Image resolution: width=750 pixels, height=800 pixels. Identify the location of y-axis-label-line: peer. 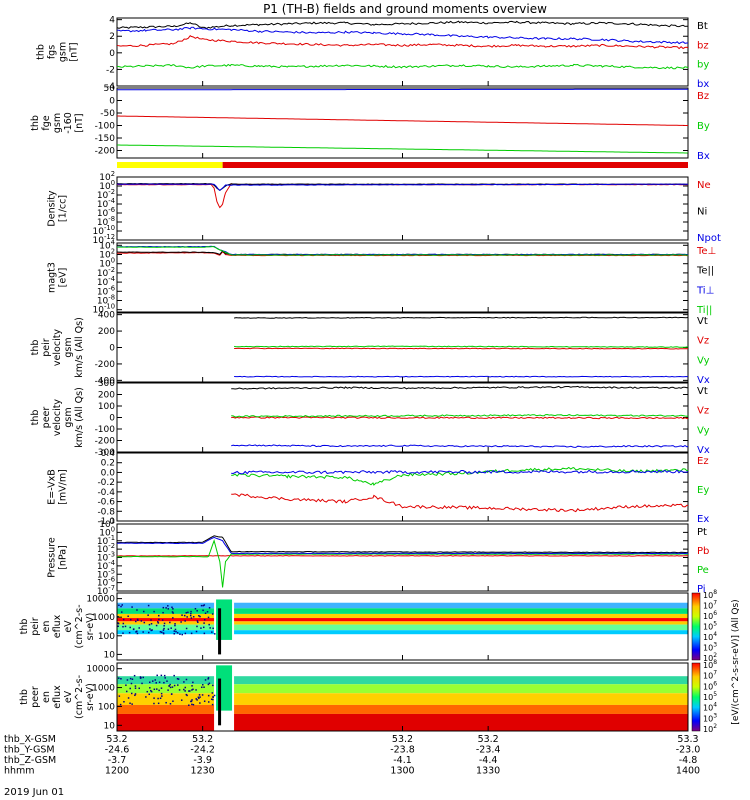
(35, 697).